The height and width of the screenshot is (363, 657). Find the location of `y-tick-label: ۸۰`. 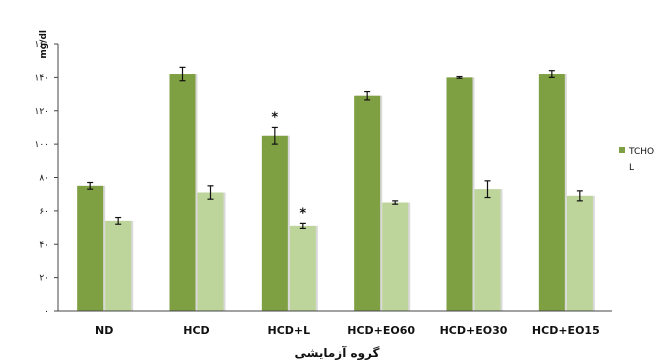

y-tick-label: ۸۰ is located at coordinates (44, 179).